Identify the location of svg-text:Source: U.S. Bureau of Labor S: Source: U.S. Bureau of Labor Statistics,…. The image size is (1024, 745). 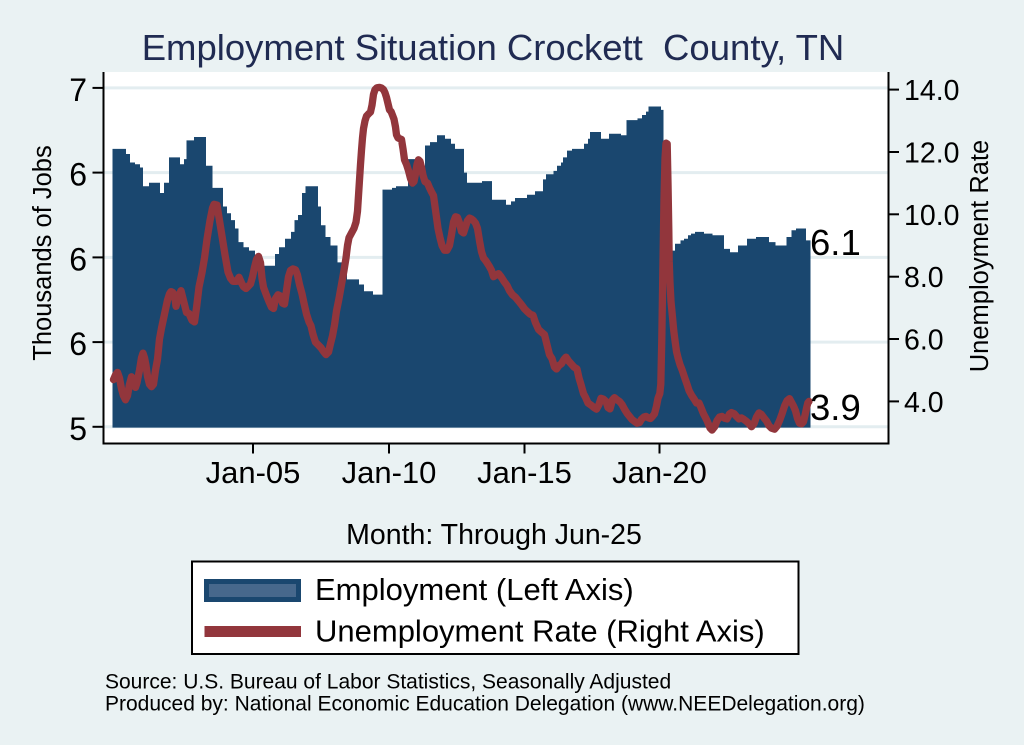
(388, 682).